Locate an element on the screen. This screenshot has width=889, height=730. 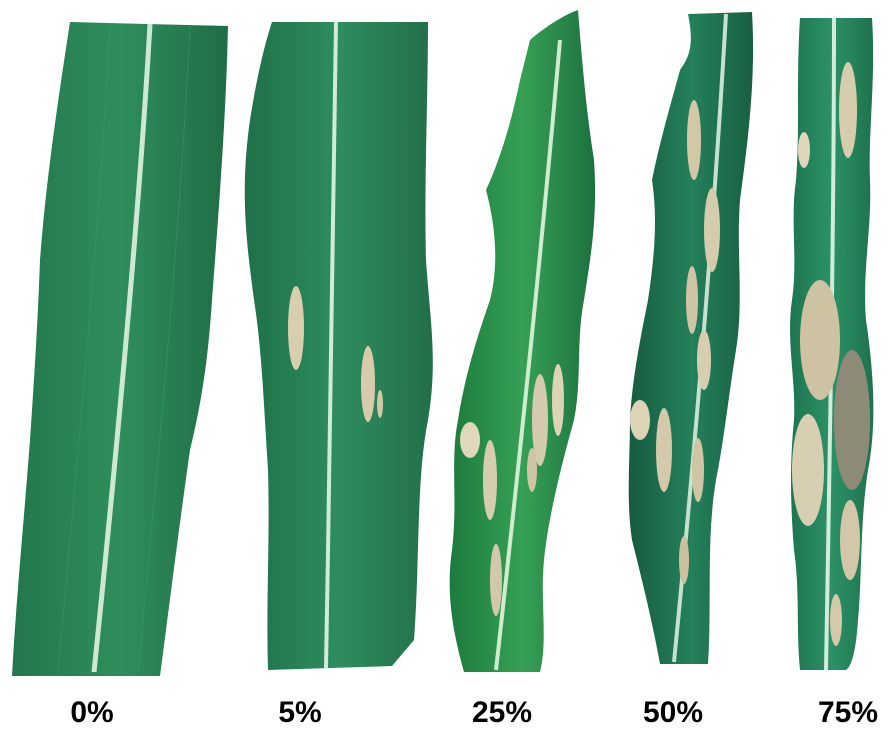
severity-label-5: 5% is located at coordinates (300, 712).